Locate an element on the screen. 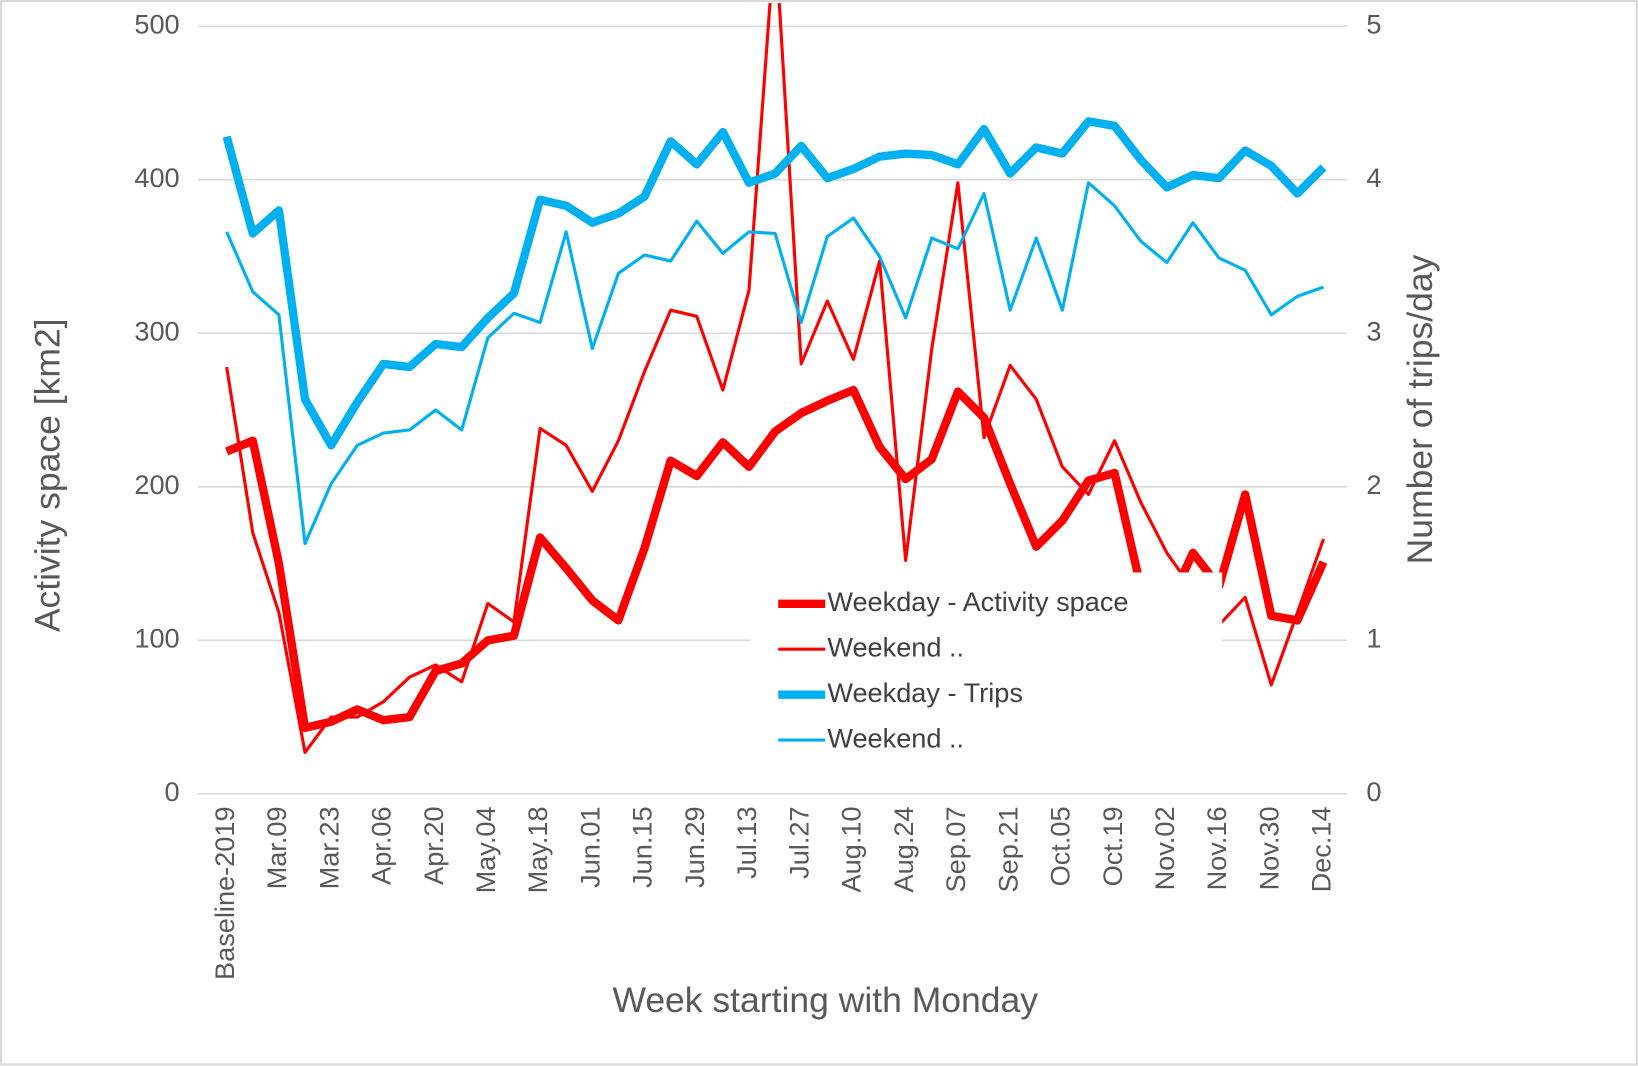 This screenshot has width=1638, height=1066. x-tick-label: Nov.16 is located at coordinates (1216, 848).